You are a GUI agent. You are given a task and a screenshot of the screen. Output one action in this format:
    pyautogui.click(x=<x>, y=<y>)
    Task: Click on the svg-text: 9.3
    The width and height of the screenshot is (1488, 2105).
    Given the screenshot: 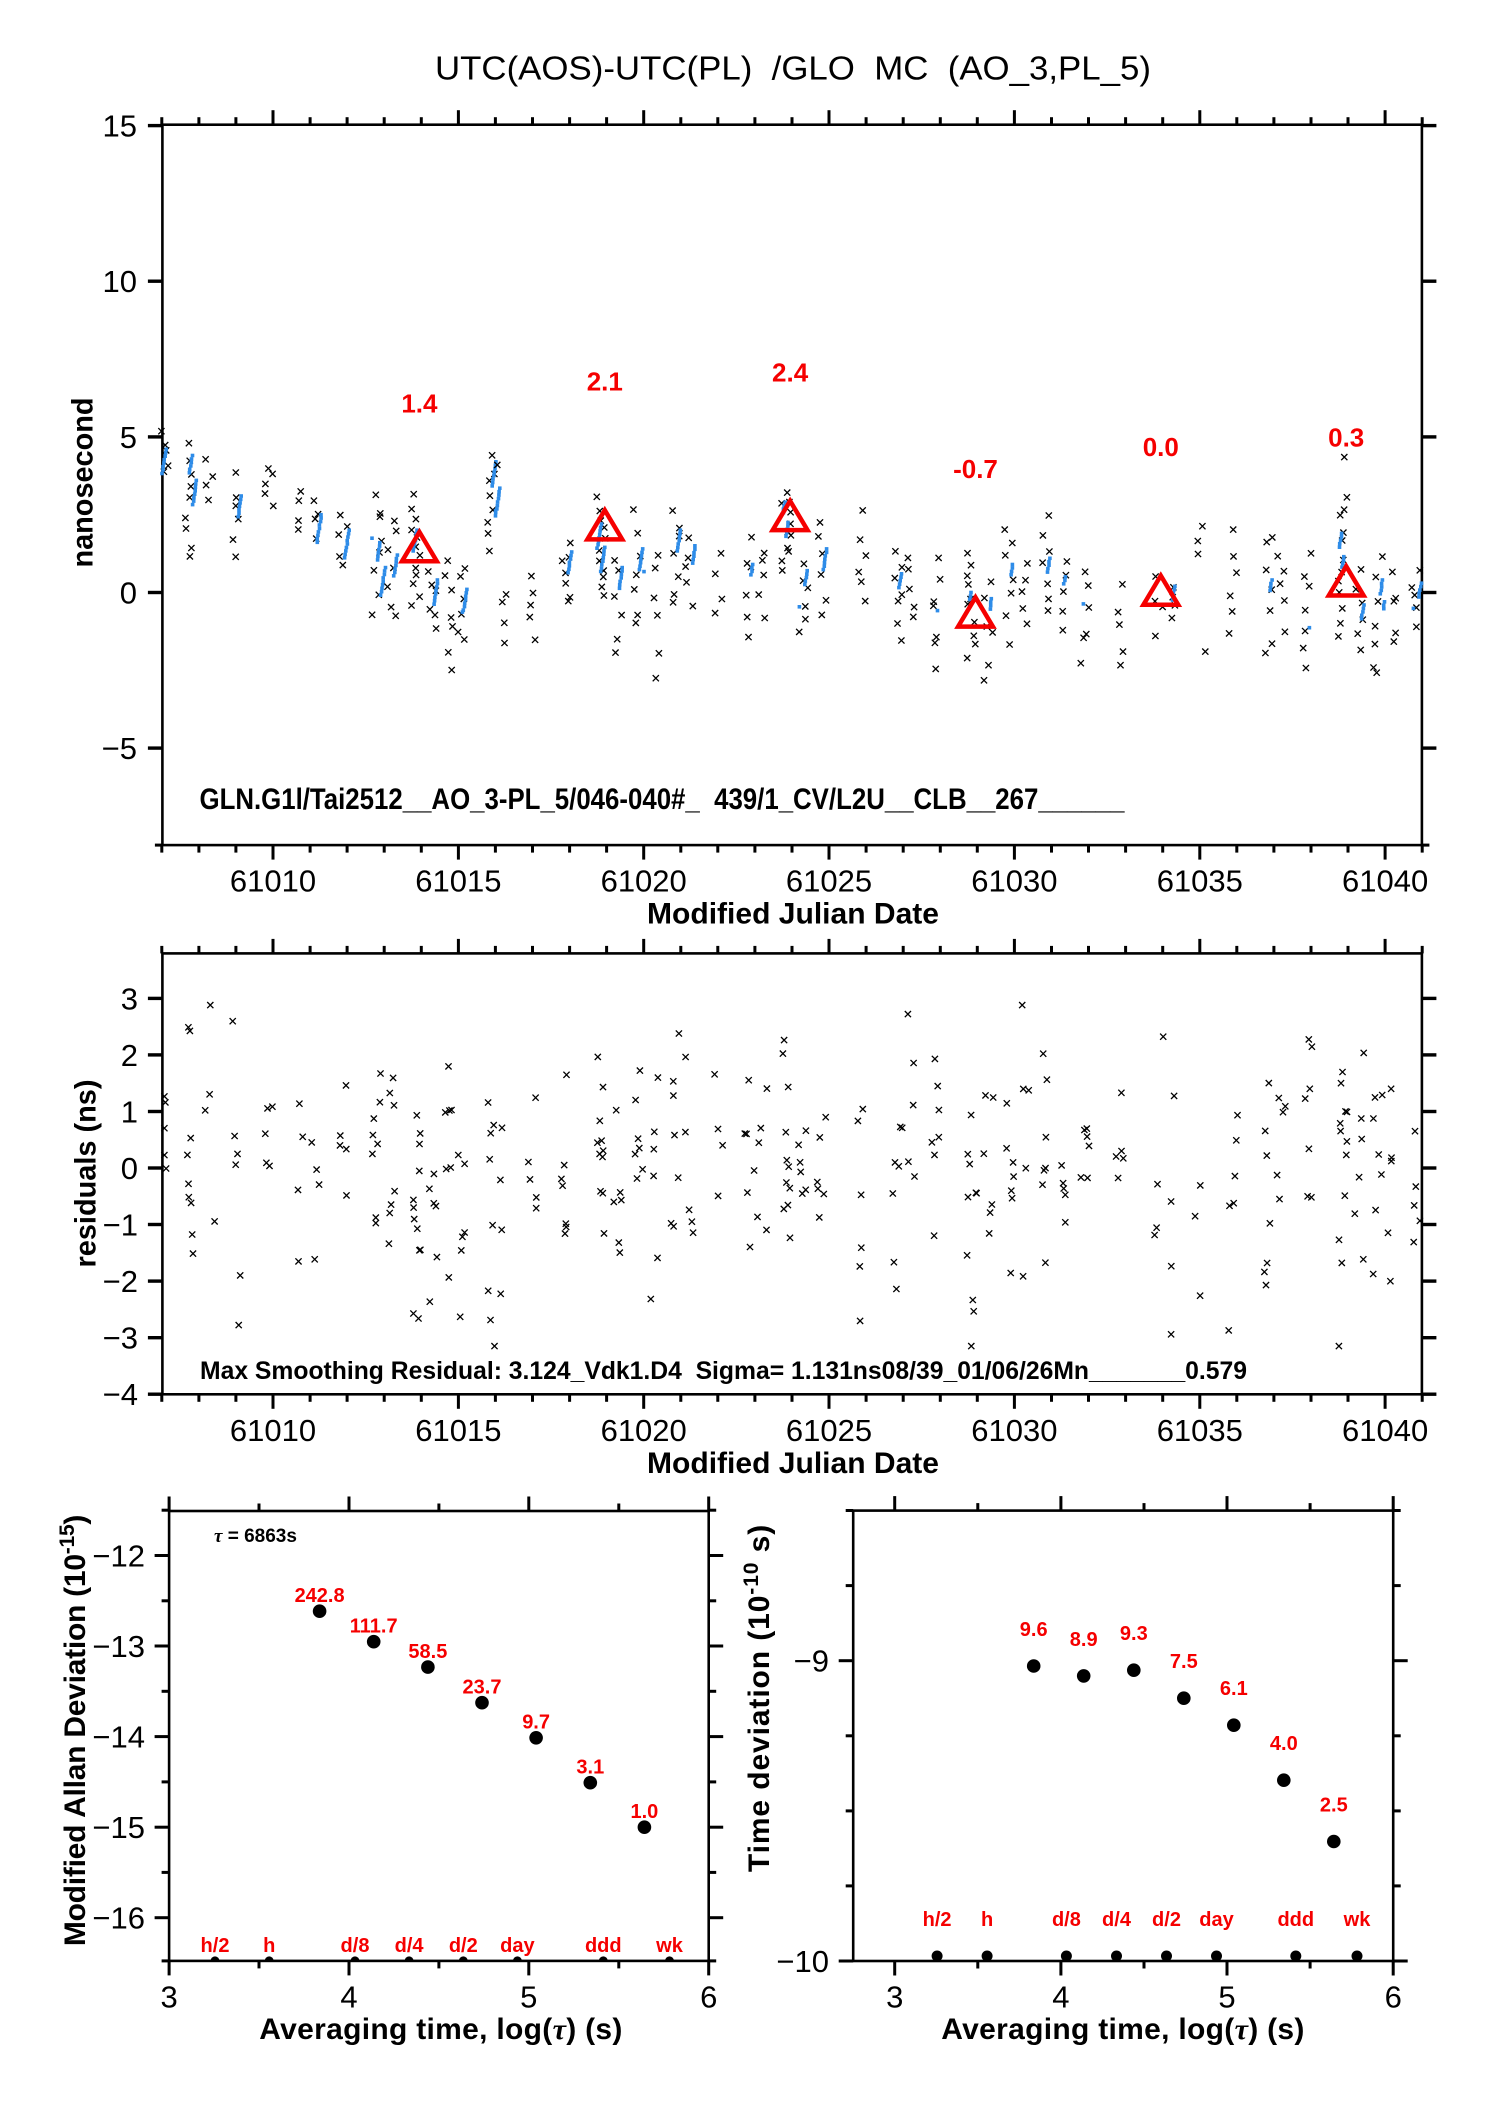 What is the action you would take?
    pyautogui.click(x=1134, y=1634)
    